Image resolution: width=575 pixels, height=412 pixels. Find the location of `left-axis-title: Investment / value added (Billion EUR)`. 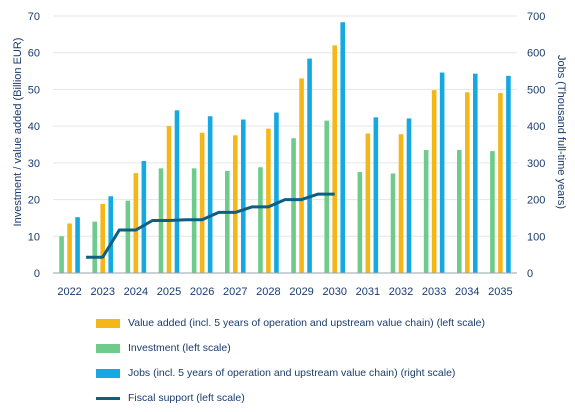

left-axis-title: Investment / value added (Billion EUR) is located at coordinates (18, 132).